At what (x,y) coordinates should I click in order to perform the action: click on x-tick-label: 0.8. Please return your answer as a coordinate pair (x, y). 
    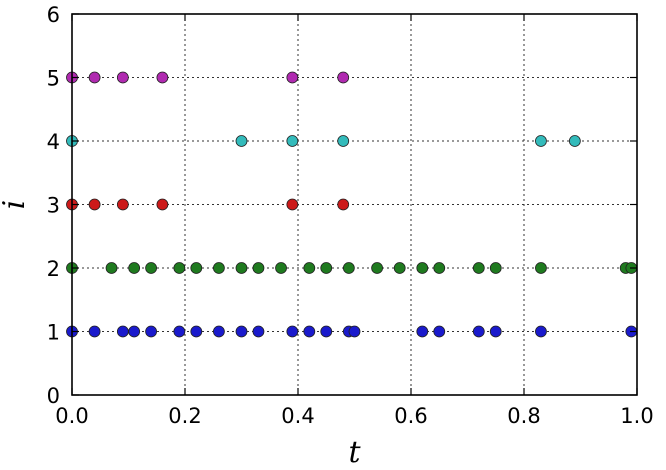
    Looking at the image, I should click on (523, 416).